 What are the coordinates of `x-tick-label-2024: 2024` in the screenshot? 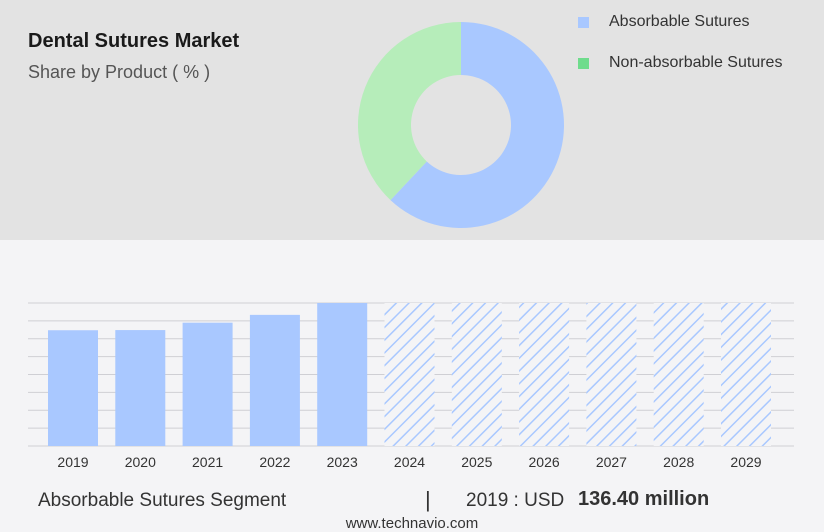 It's located at (409, 462).